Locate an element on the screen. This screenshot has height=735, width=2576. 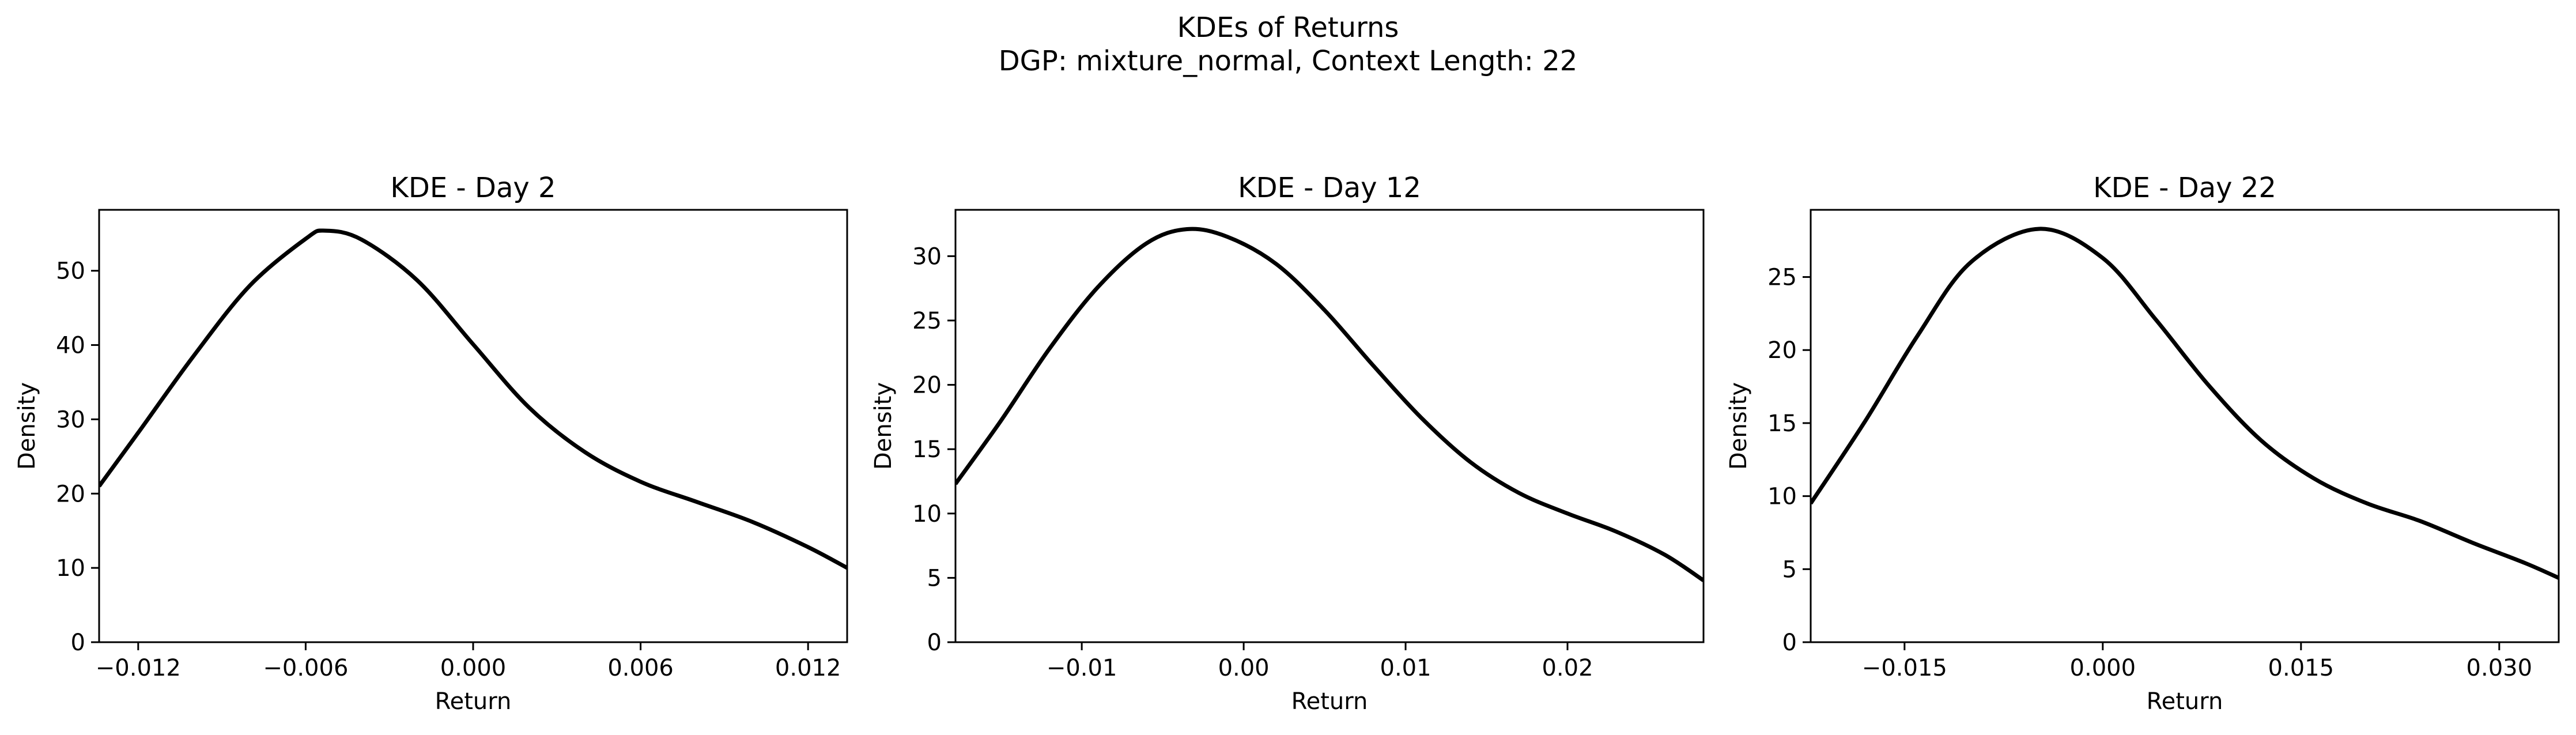
subplot-title: KDE - Day 2 is located at coordinates (473, 188).